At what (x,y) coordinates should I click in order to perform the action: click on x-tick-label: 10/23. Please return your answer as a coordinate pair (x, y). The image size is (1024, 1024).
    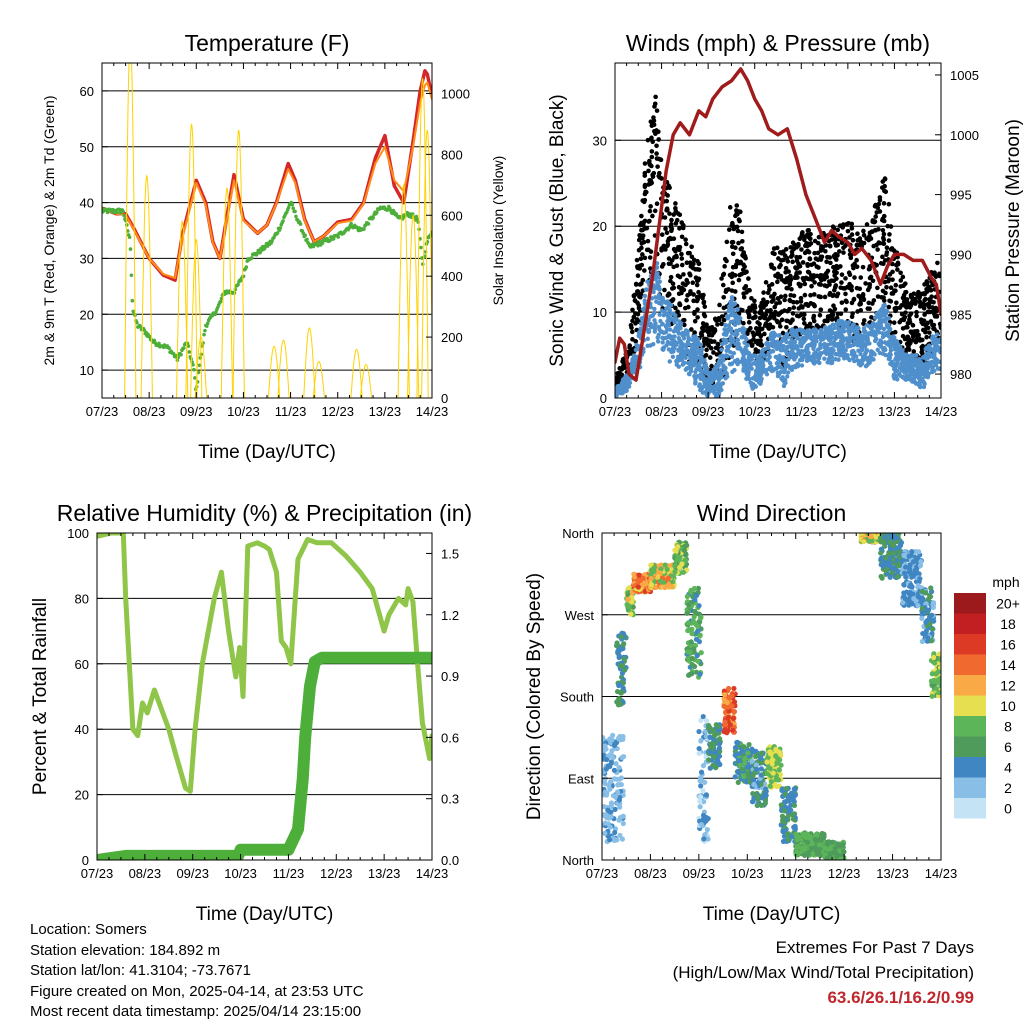
    Looking at the image, I should click on (243, 411).